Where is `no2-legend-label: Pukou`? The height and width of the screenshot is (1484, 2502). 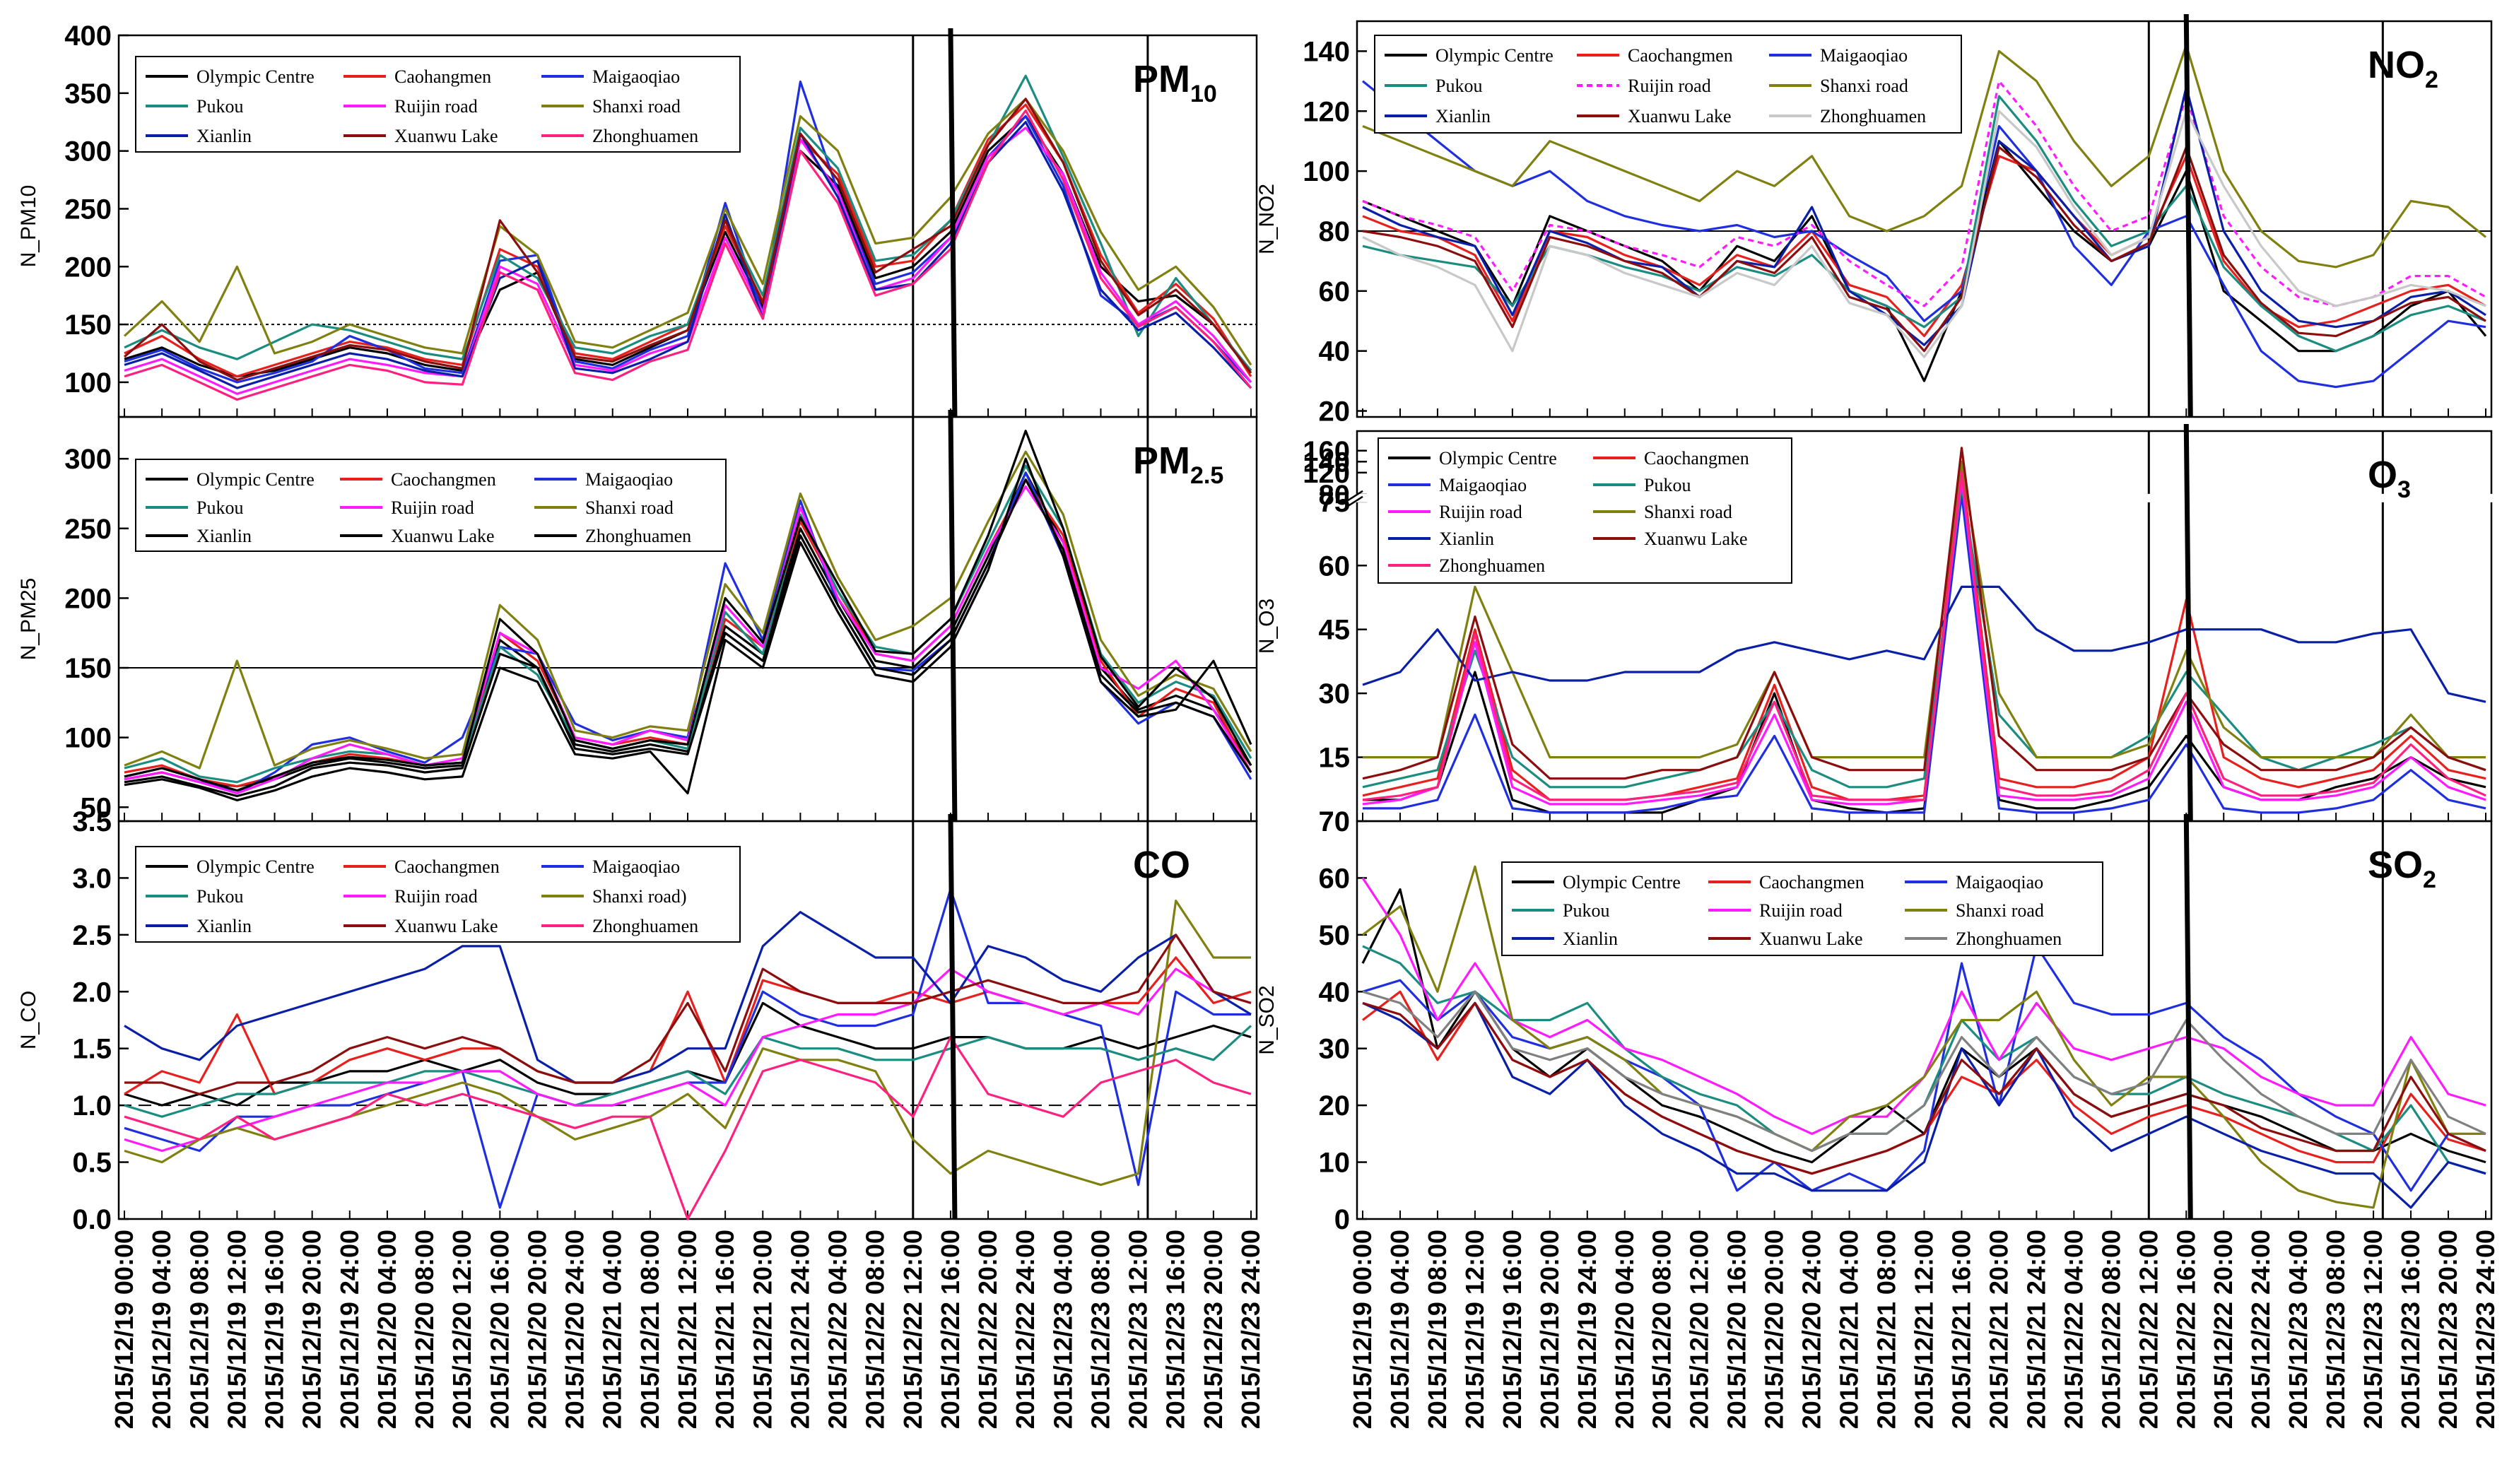
no2-legend-label: Pukou is located at coordinates (1458, 86).